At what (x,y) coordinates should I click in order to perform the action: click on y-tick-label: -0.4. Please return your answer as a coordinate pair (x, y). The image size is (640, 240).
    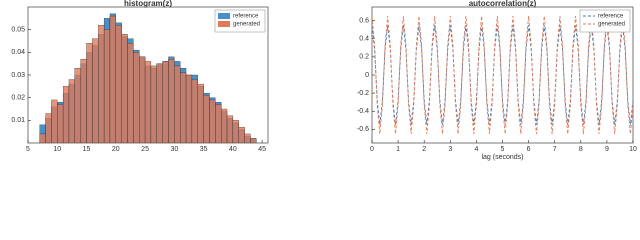
    Looking at the image, I should click on (363, 111).